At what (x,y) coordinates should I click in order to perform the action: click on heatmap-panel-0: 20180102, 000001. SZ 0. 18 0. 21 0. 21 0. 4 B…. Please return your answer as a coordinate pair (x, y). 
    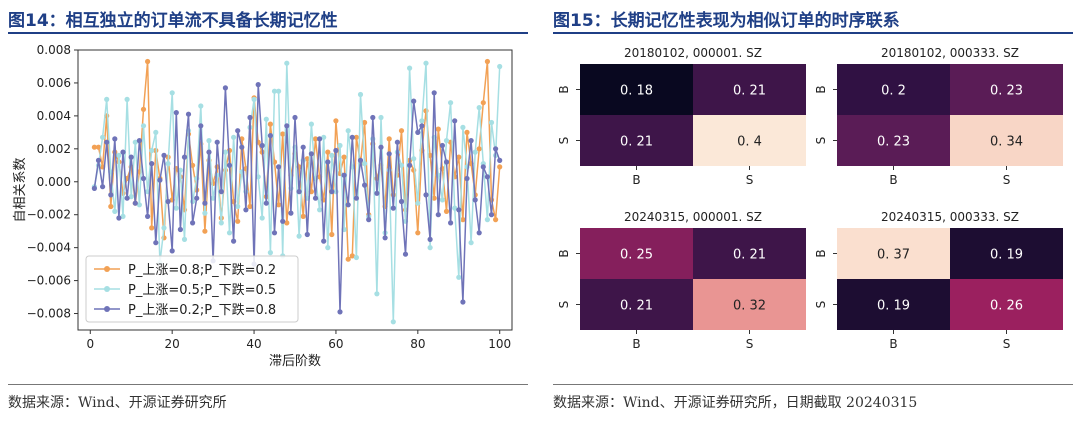
    Looking at the image, I should click on (681, 116).